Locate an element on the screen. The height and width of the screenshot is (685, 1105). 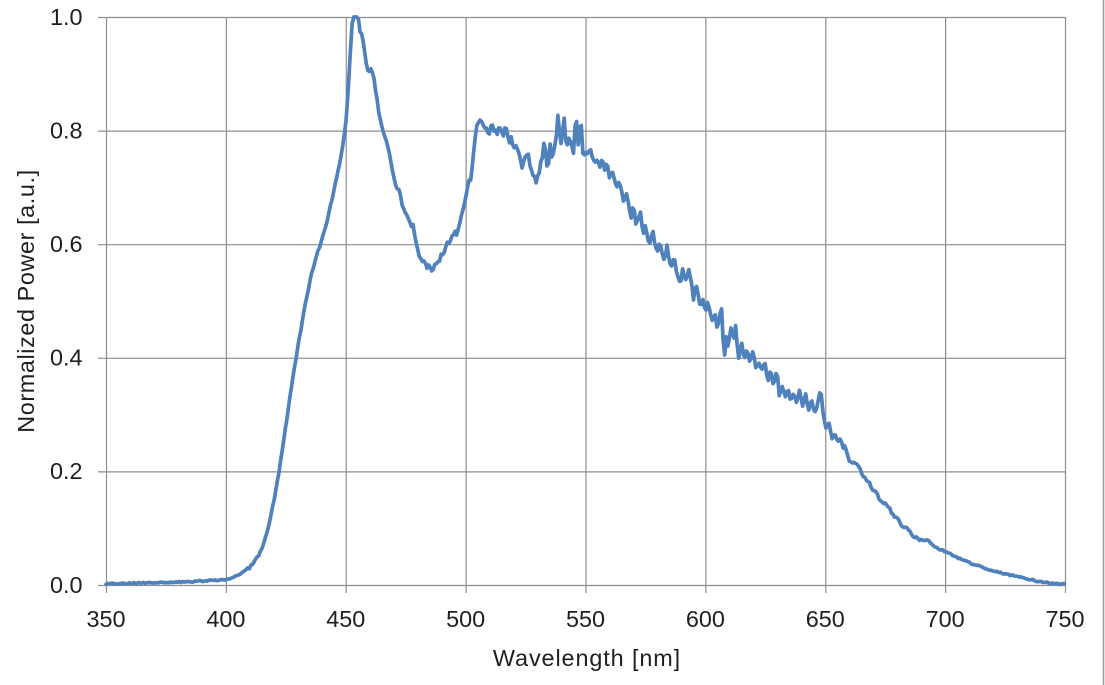
svg-text: 1.0 is located at coordinates (66, 17).